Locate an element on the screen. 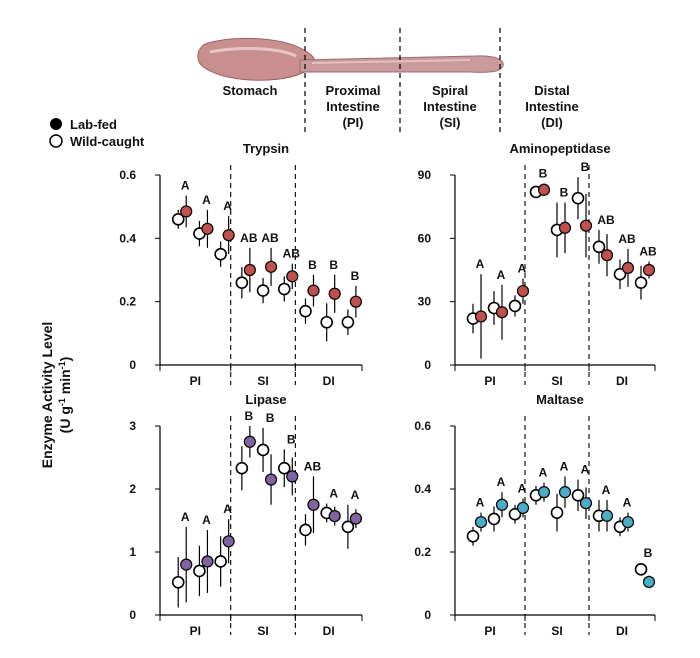  region-label-pi-2: Intestine is located at coordinates (352, 106).